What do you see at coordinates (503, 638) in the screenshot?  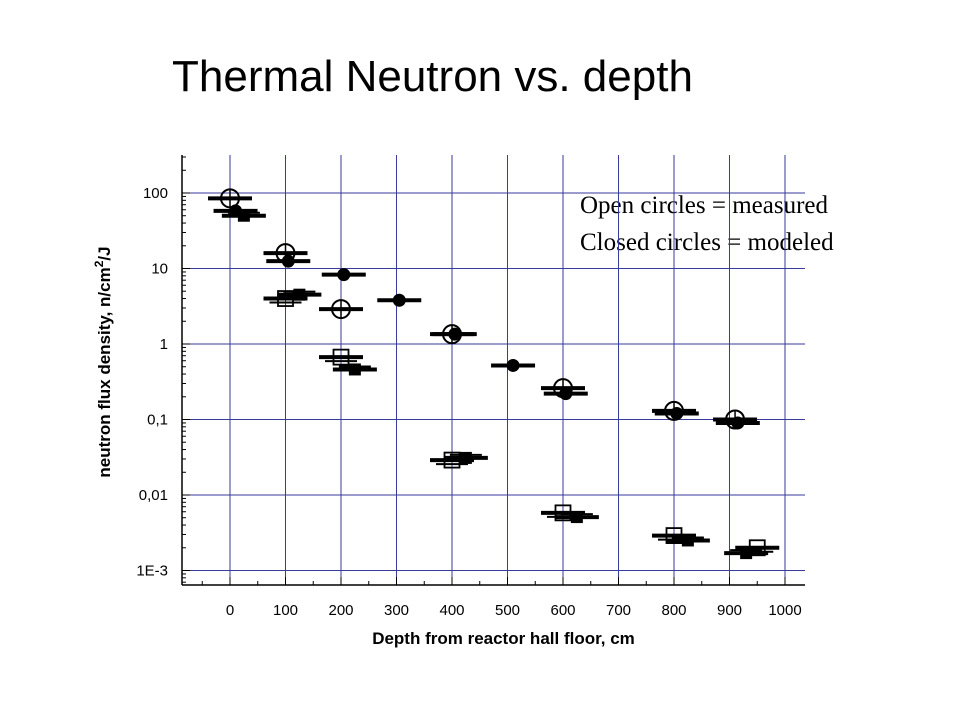 I see `x-axis-title: Depth from reactor hall floor, cm` at bounding box center [503, 638].